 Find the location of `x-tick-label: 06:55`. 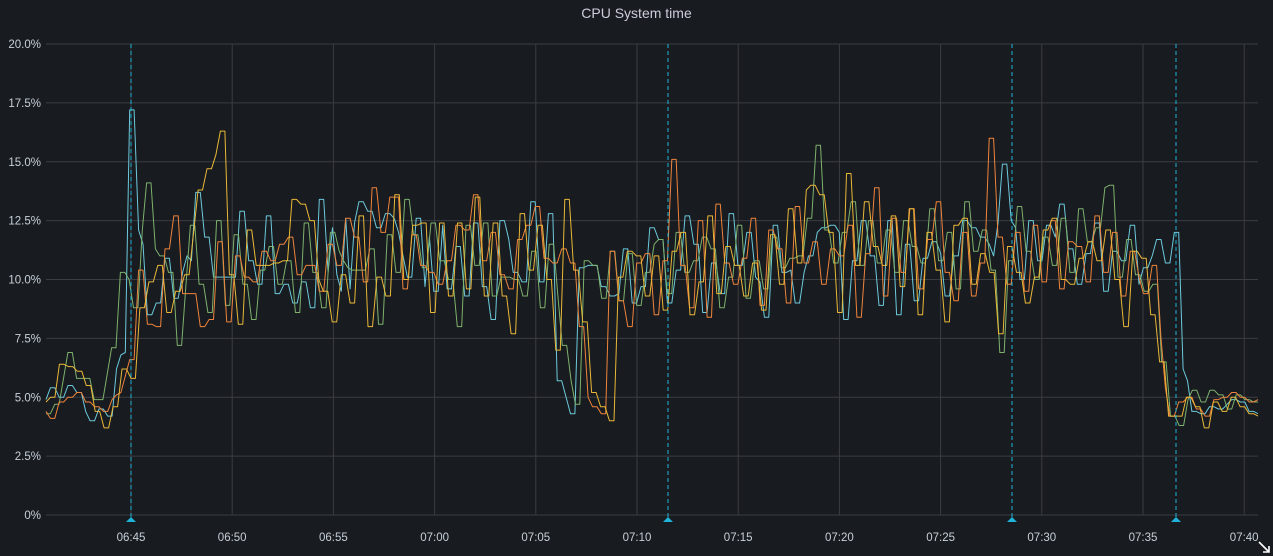

x-tick-label: 06:55 is located at coordinates (333, 538).